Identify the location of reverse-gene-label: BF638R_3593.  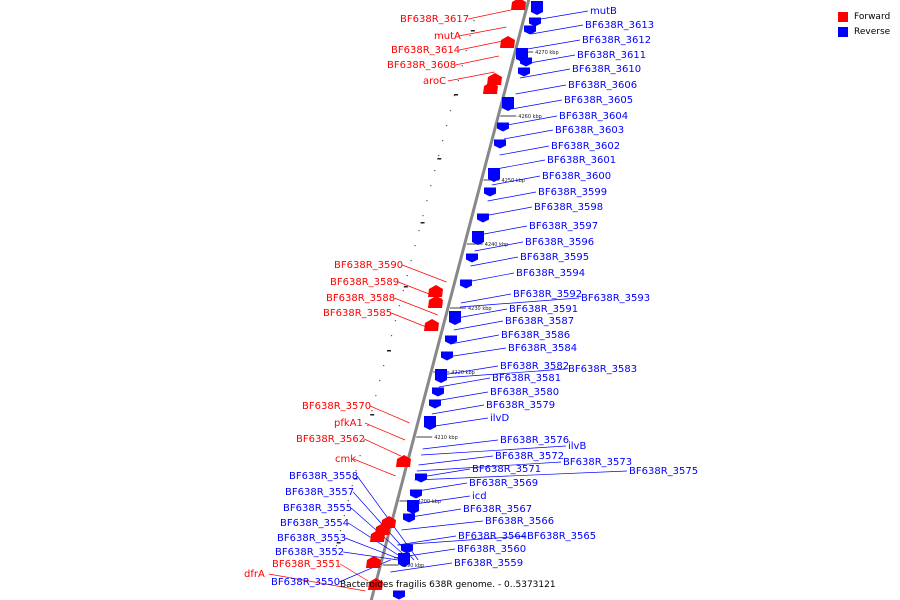
(615, 298).